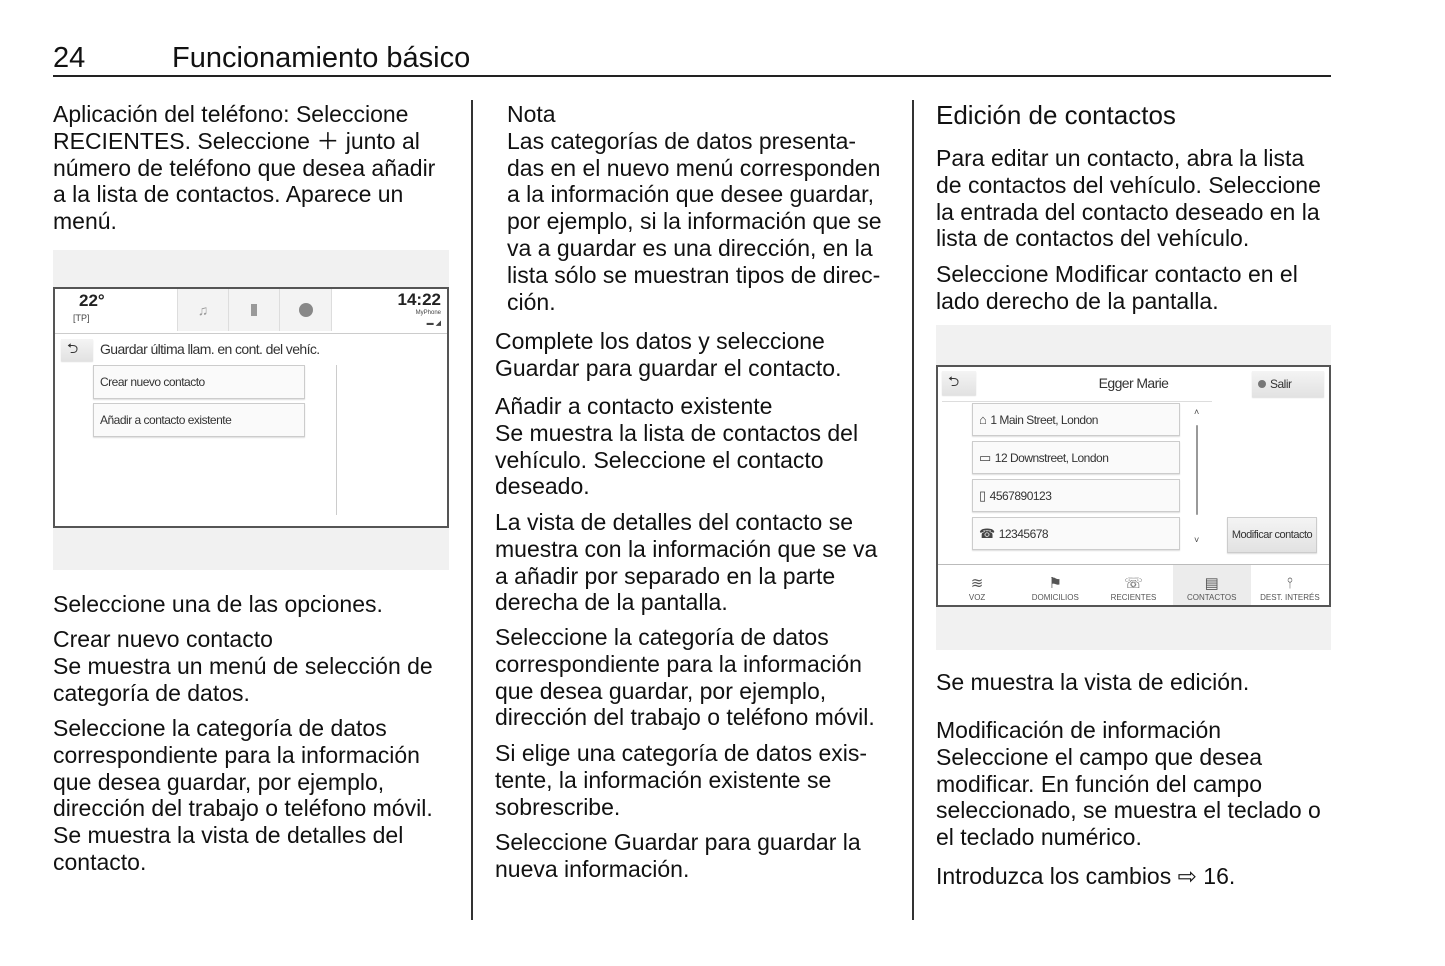 This screenshot has width=1445, height=966. I want to click on nav-domicilios: ⚑ DOMICILIOS, so click(1055, 585).